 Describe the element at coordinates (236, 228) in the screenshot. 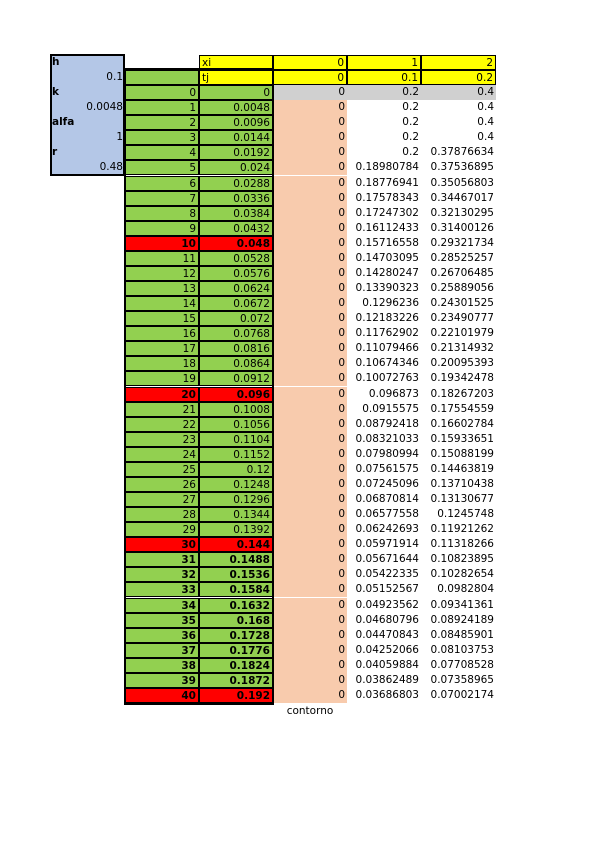

I see `time-cell: 0.0432` at that location.